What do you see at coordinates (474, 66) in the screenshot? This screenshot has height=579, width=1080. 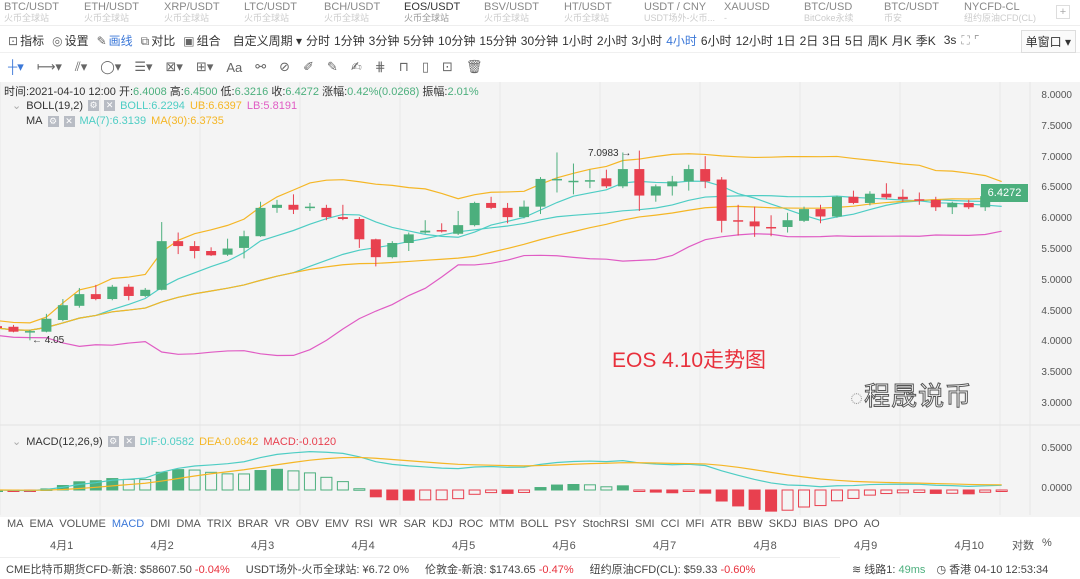 I see `trash-icon: 🗑` at bounding box center [474, 66].